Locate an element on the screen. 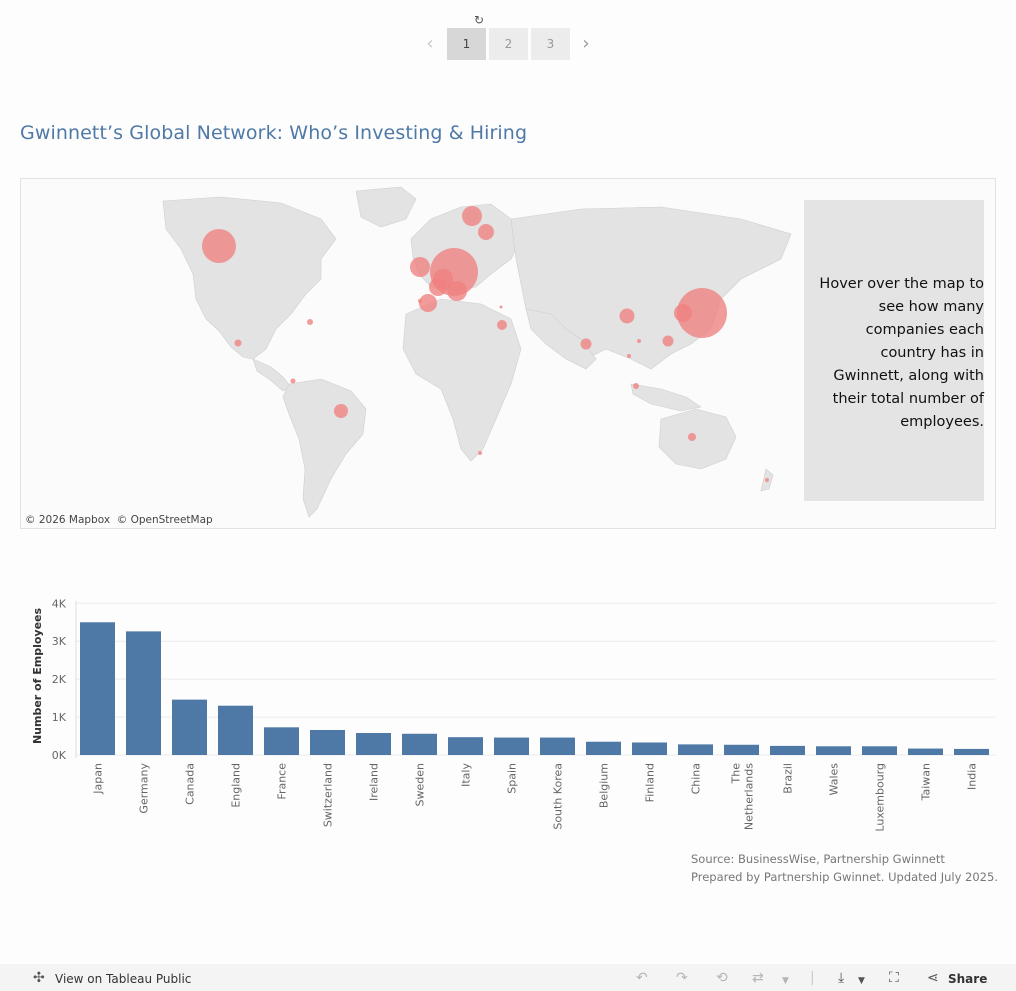 Image resolution: width=1016 pixels, height=991 pixels. bubble-china is located at coordinates (627, 316).